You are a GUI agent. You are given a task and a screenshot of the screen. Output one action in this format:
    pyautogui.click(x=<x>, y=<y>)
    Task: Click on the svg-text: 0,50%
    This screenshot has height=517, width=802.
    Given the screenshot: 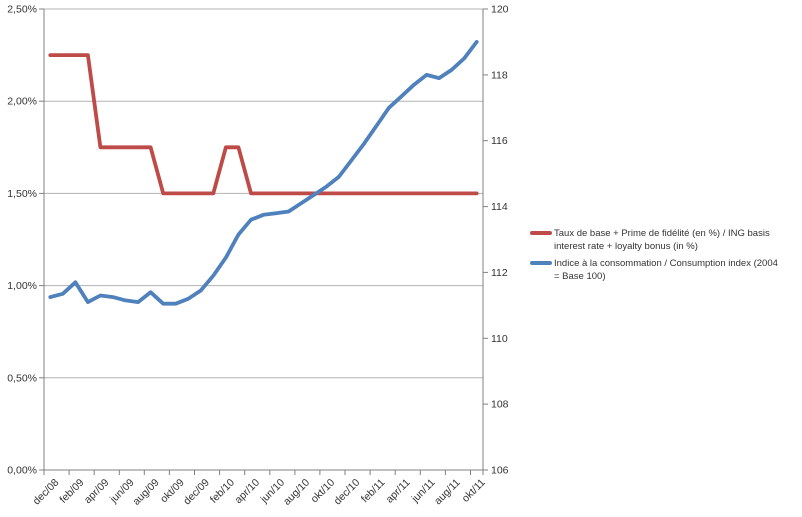 What is the action you would take?
    pyautogui.click(x=22, y=378)
    